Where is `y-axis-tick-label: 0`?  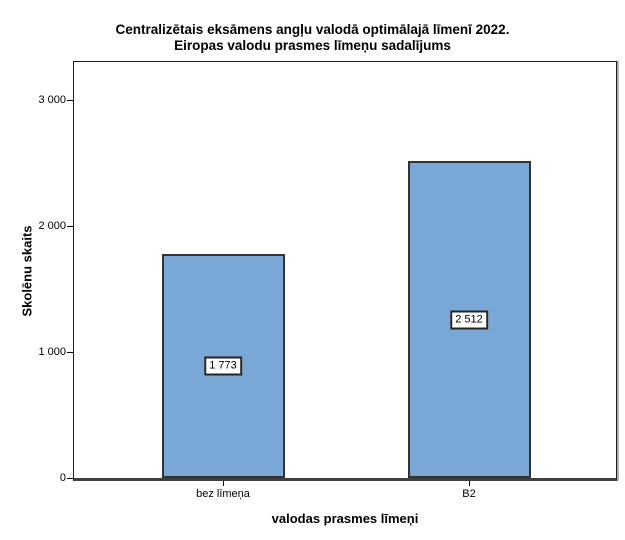 y-axis-tick-label: 0 is located at coordinates (62, 478).